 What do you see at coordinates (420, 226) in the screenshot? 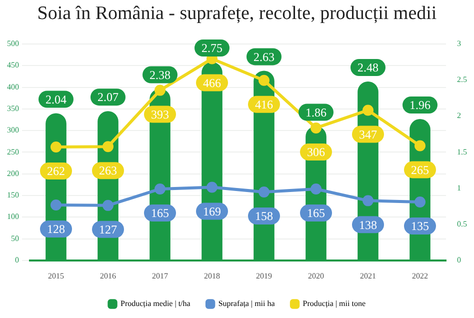
I see `data-label: 135` at bounding box center [420, 226].